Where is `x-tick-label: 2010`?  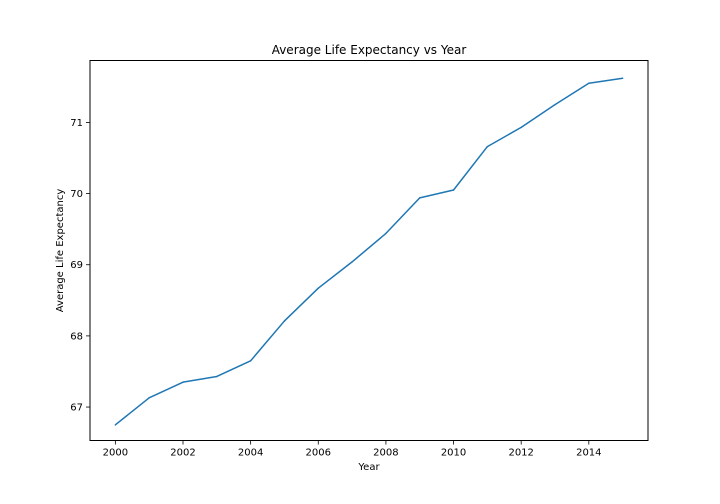 x-tick-label: 2010 is located at coordinates (453, 453).